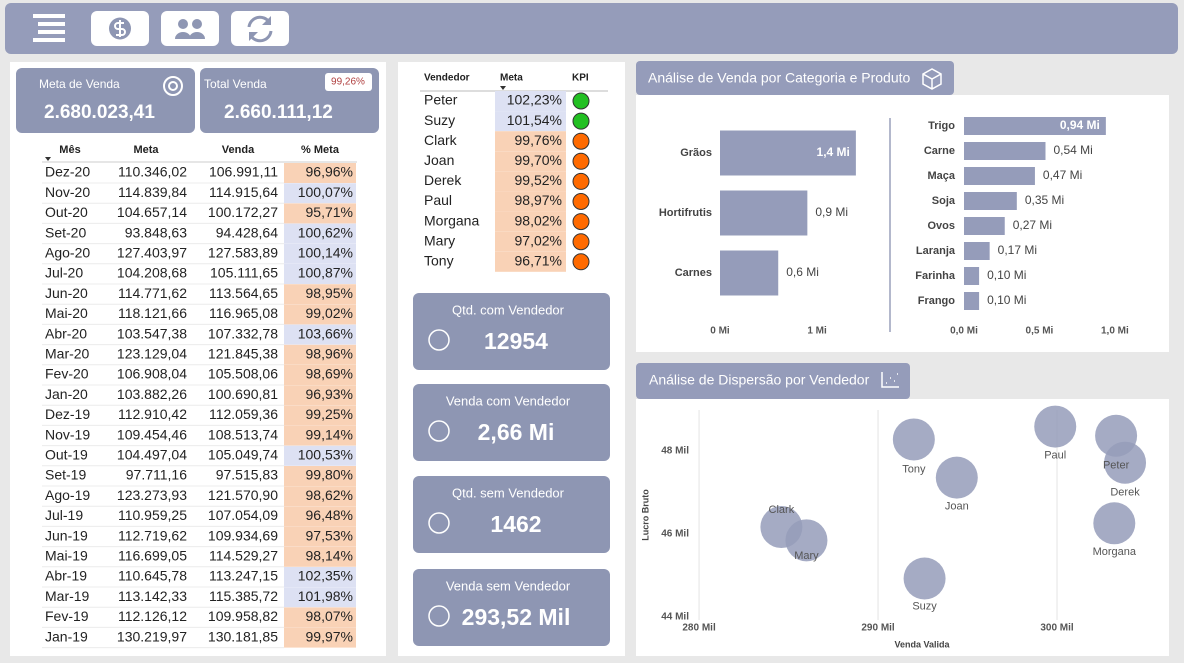 The width and height of the screenshot is (1184, 663). Describe the element at coordinates (447, 78) in the screenshot. I see `column-header: Vendedor` at that location.